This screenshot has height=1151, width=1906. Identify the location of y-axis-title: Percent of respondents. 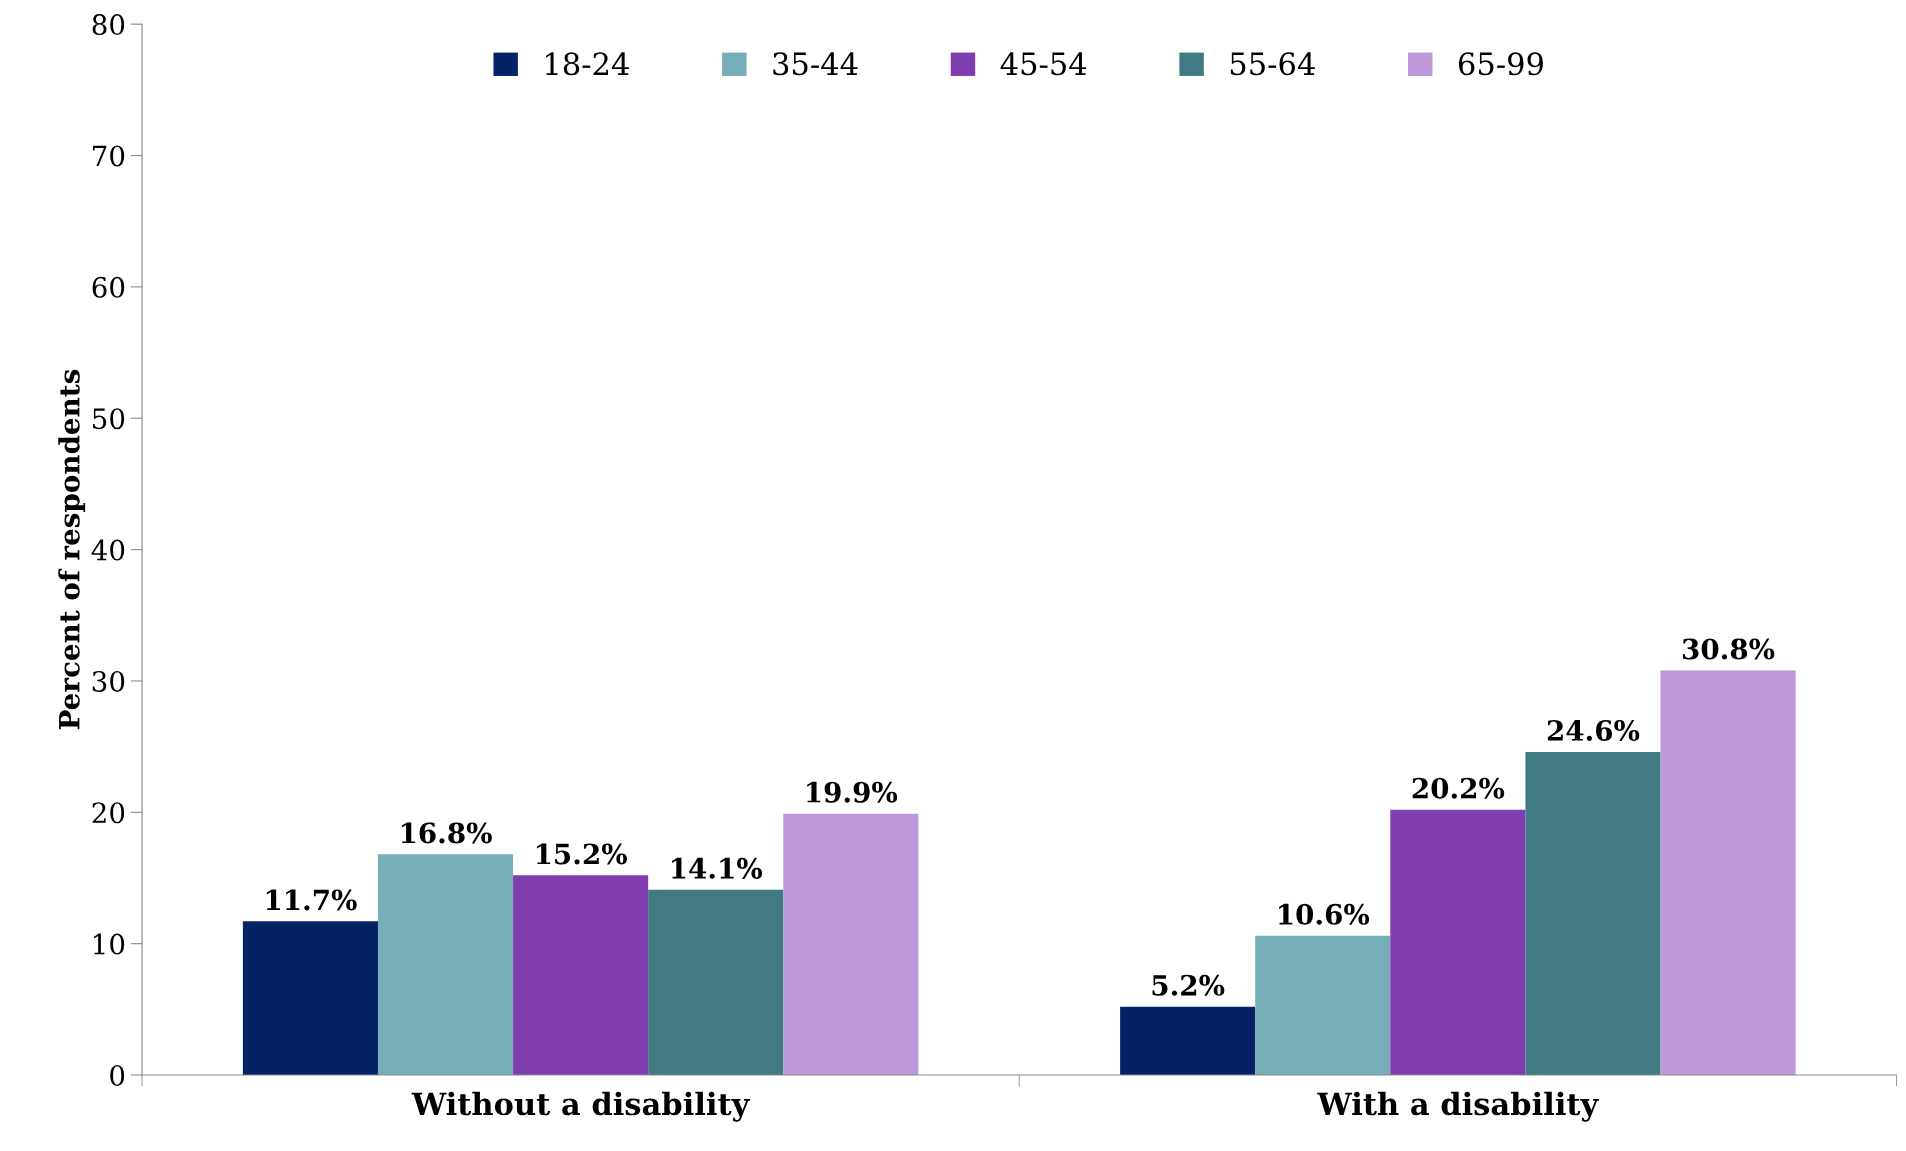
(72, 549).